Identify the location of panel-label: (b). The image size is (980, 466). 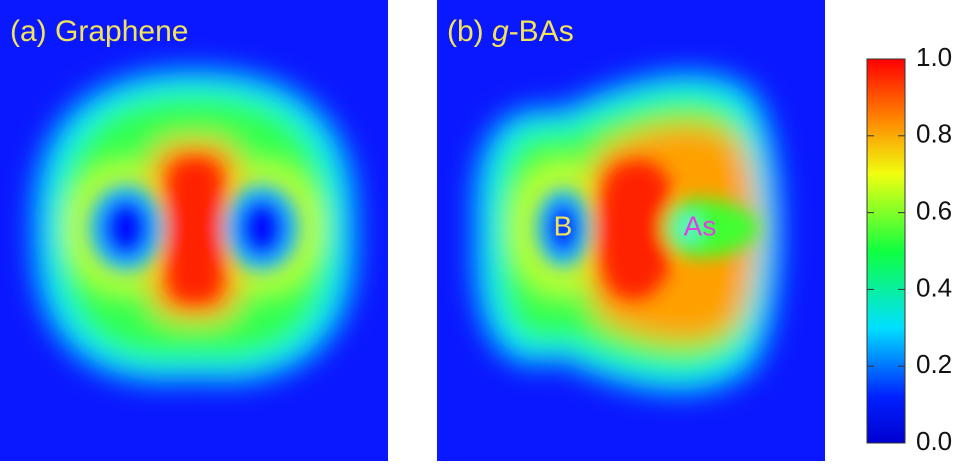
(469, 31).